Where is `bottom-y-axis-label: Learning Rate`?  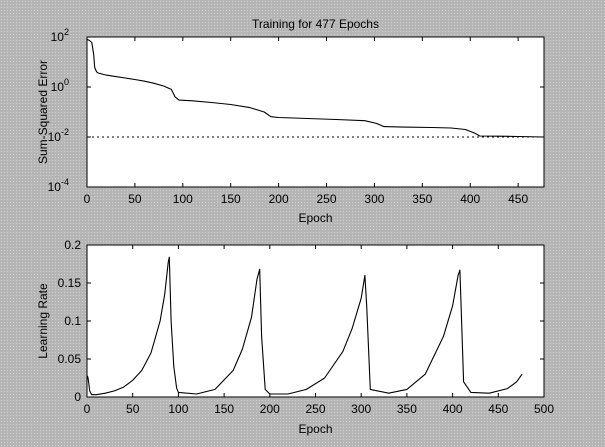
bottom-y-axis-label: Learning Rate is located at coordinates (43, 321).